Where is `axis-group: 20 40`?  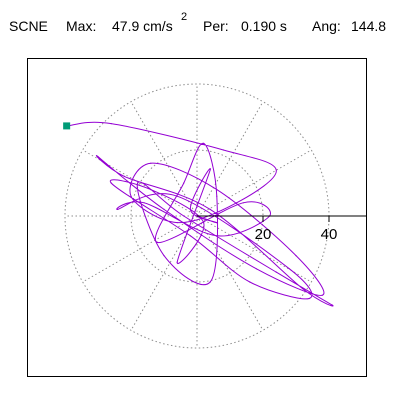
axis-group: 20 40 is located at coordinates (282, 229).